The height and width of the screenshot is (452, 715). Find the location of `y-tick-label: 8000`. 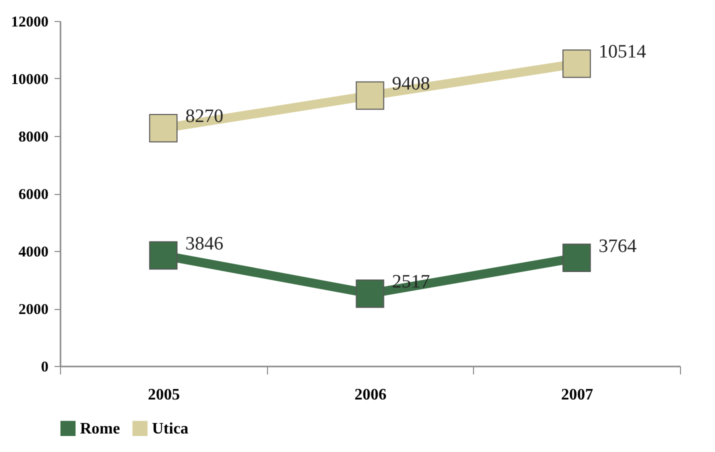

y-tick-label: 8000 is located at coordinates (33, 138).